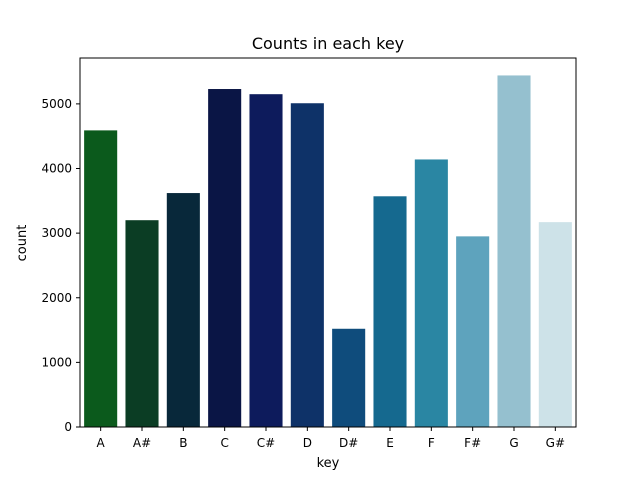 This screenshot has height=485, width=640. Describe the element at coordinates (328, 463) in the screenshot. I see `x-axis-label: key` at that location.